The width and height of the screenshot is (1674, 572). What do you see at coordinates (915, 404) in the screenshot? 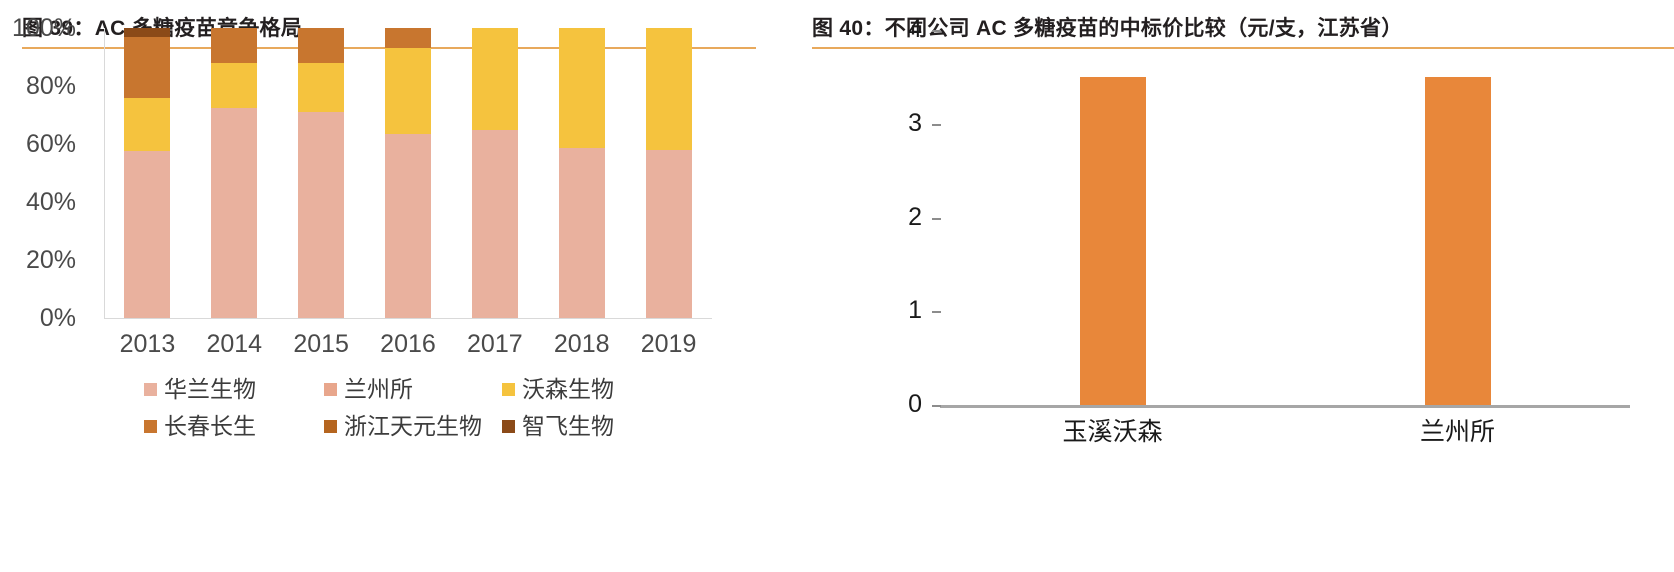
I see `figure-40-y-tick-label: 0` at bounding box center [915, 404].